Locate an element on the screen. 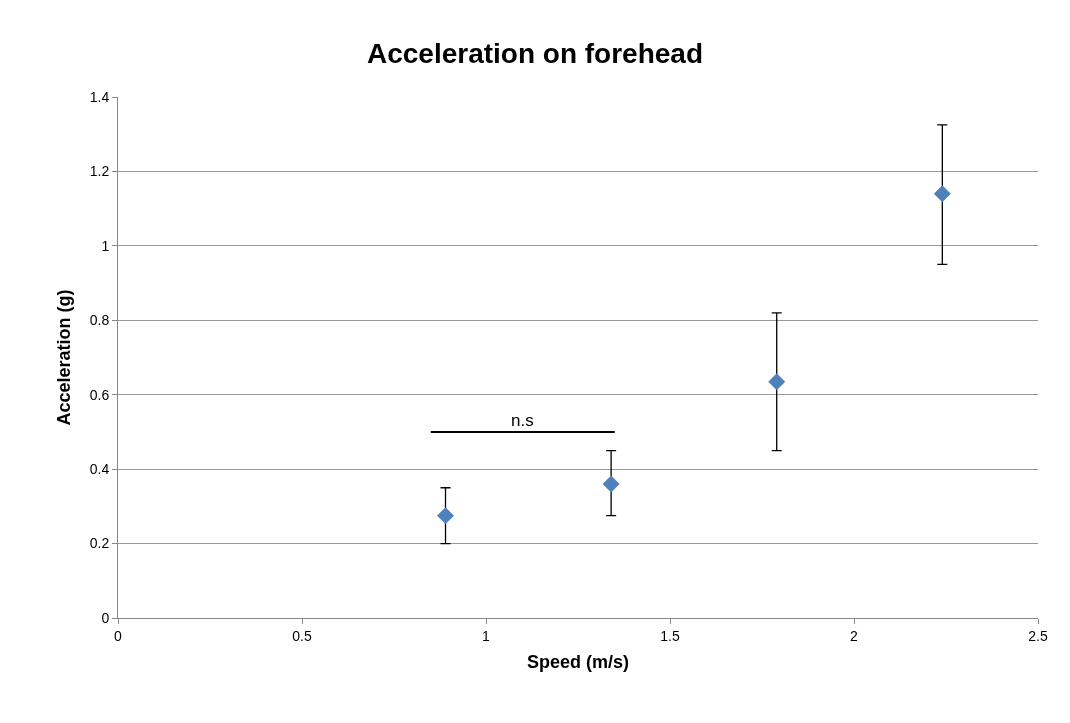 The height and width of the screenshot is (723, 1070). y-axis-title: Acceleration (g) is located at coordinates (63, 357).